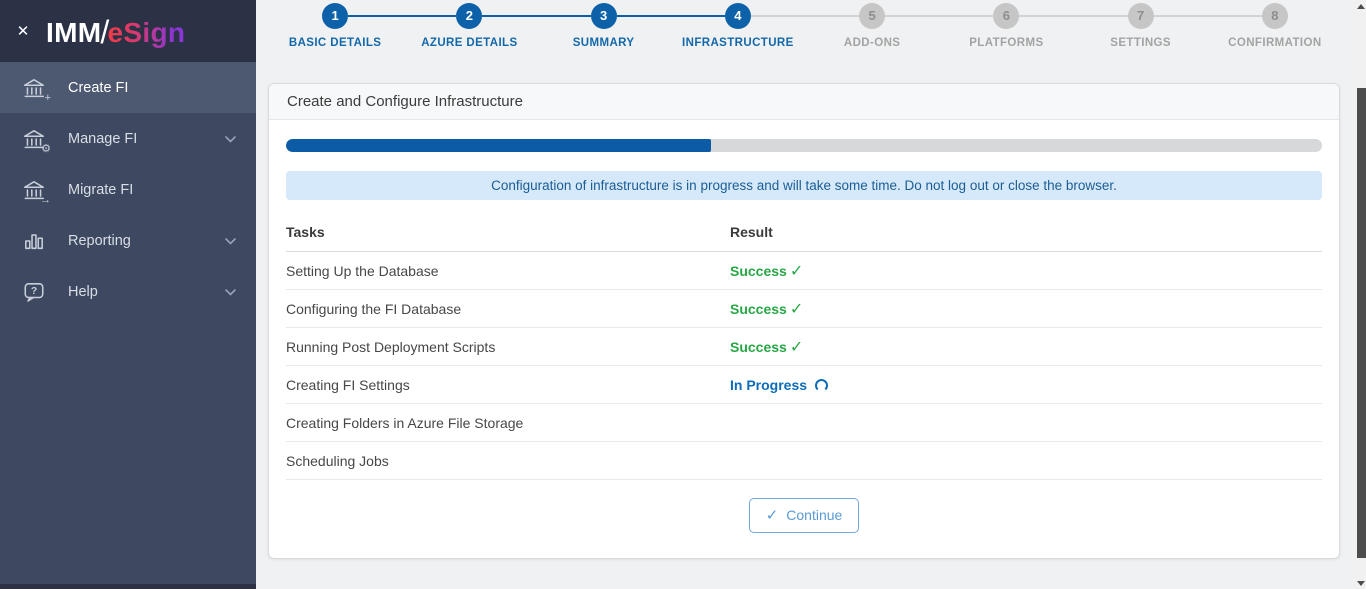  What do you see at coordinates (103, 138) in the screenshot?
I see `sidebar-item-label: Manage FI` at bounding box center [103, 138].